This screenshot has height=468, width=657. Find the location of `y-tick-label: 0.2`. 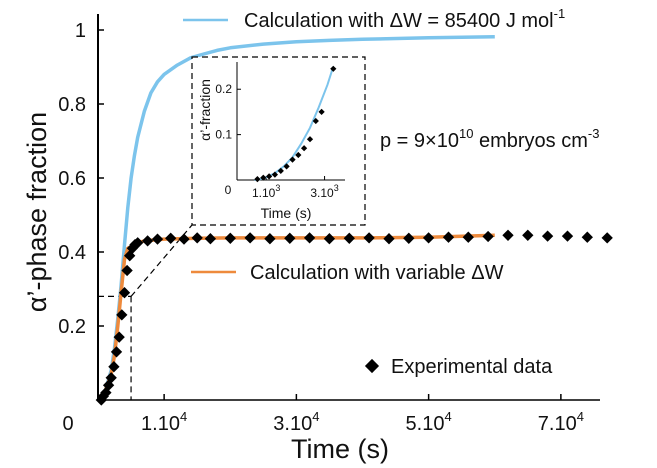

y-tick-label: 0.2 is located at coordinates (72, 327).